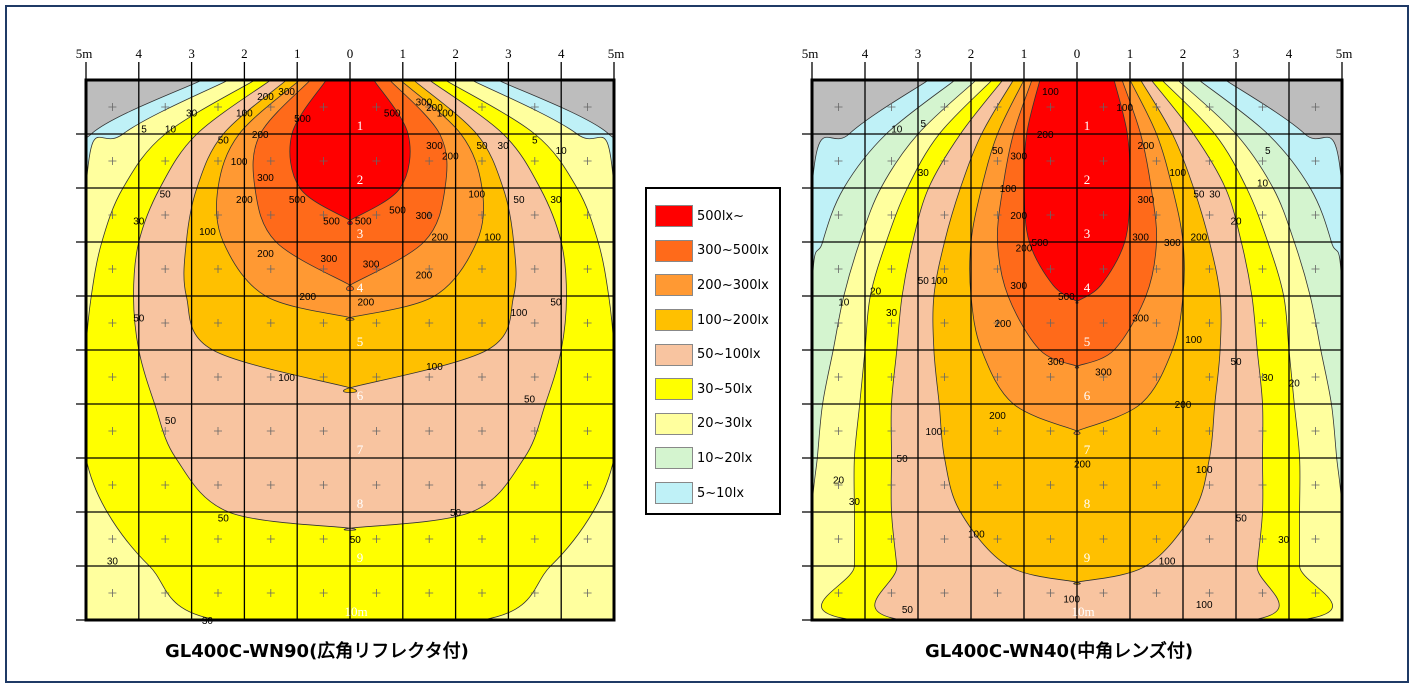 This screenshot has width=1418, height=690. I want to click on legend-item: 500lx~, so click(713, 216).